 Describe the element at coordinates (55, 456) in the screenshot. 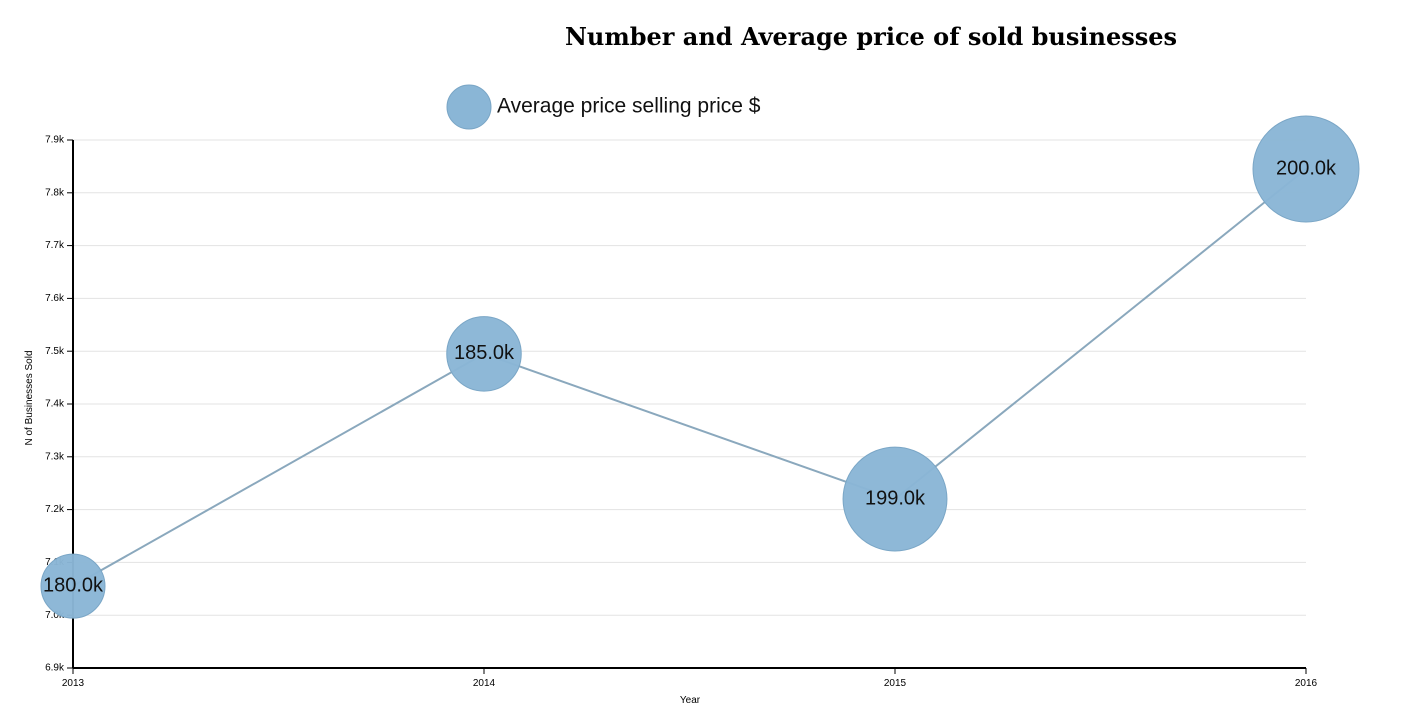

I see `y-tick-label: 7.3k` at that location.